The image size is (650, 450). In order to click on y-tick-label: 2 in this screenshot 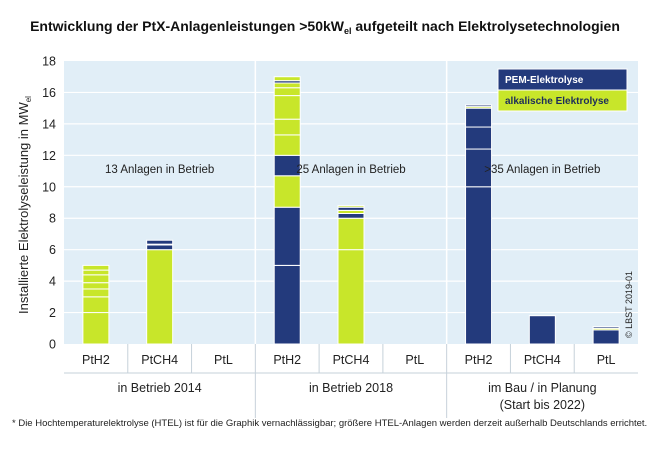, I will do `click(52, 313)`.